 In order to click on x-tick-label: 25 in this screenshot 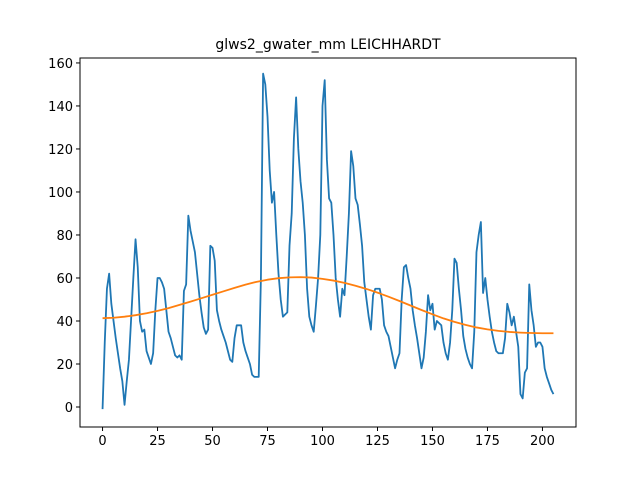, I will do `click(157, 441)`.